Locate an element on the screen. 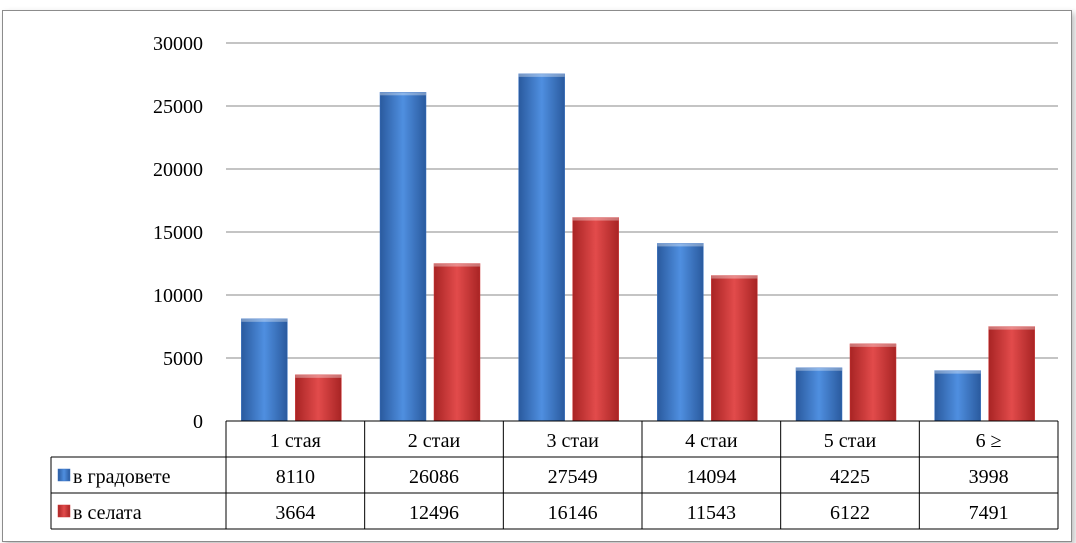 The image size is (1076, 543). legend-label: в селата is located at coordinates (107, 513).